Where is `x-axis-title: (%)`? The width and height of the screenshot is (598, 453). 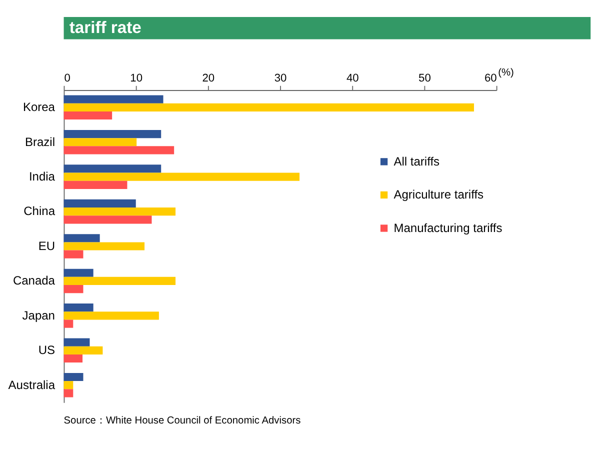
x-axis-title: (%) is located at coordinates (506, 73).